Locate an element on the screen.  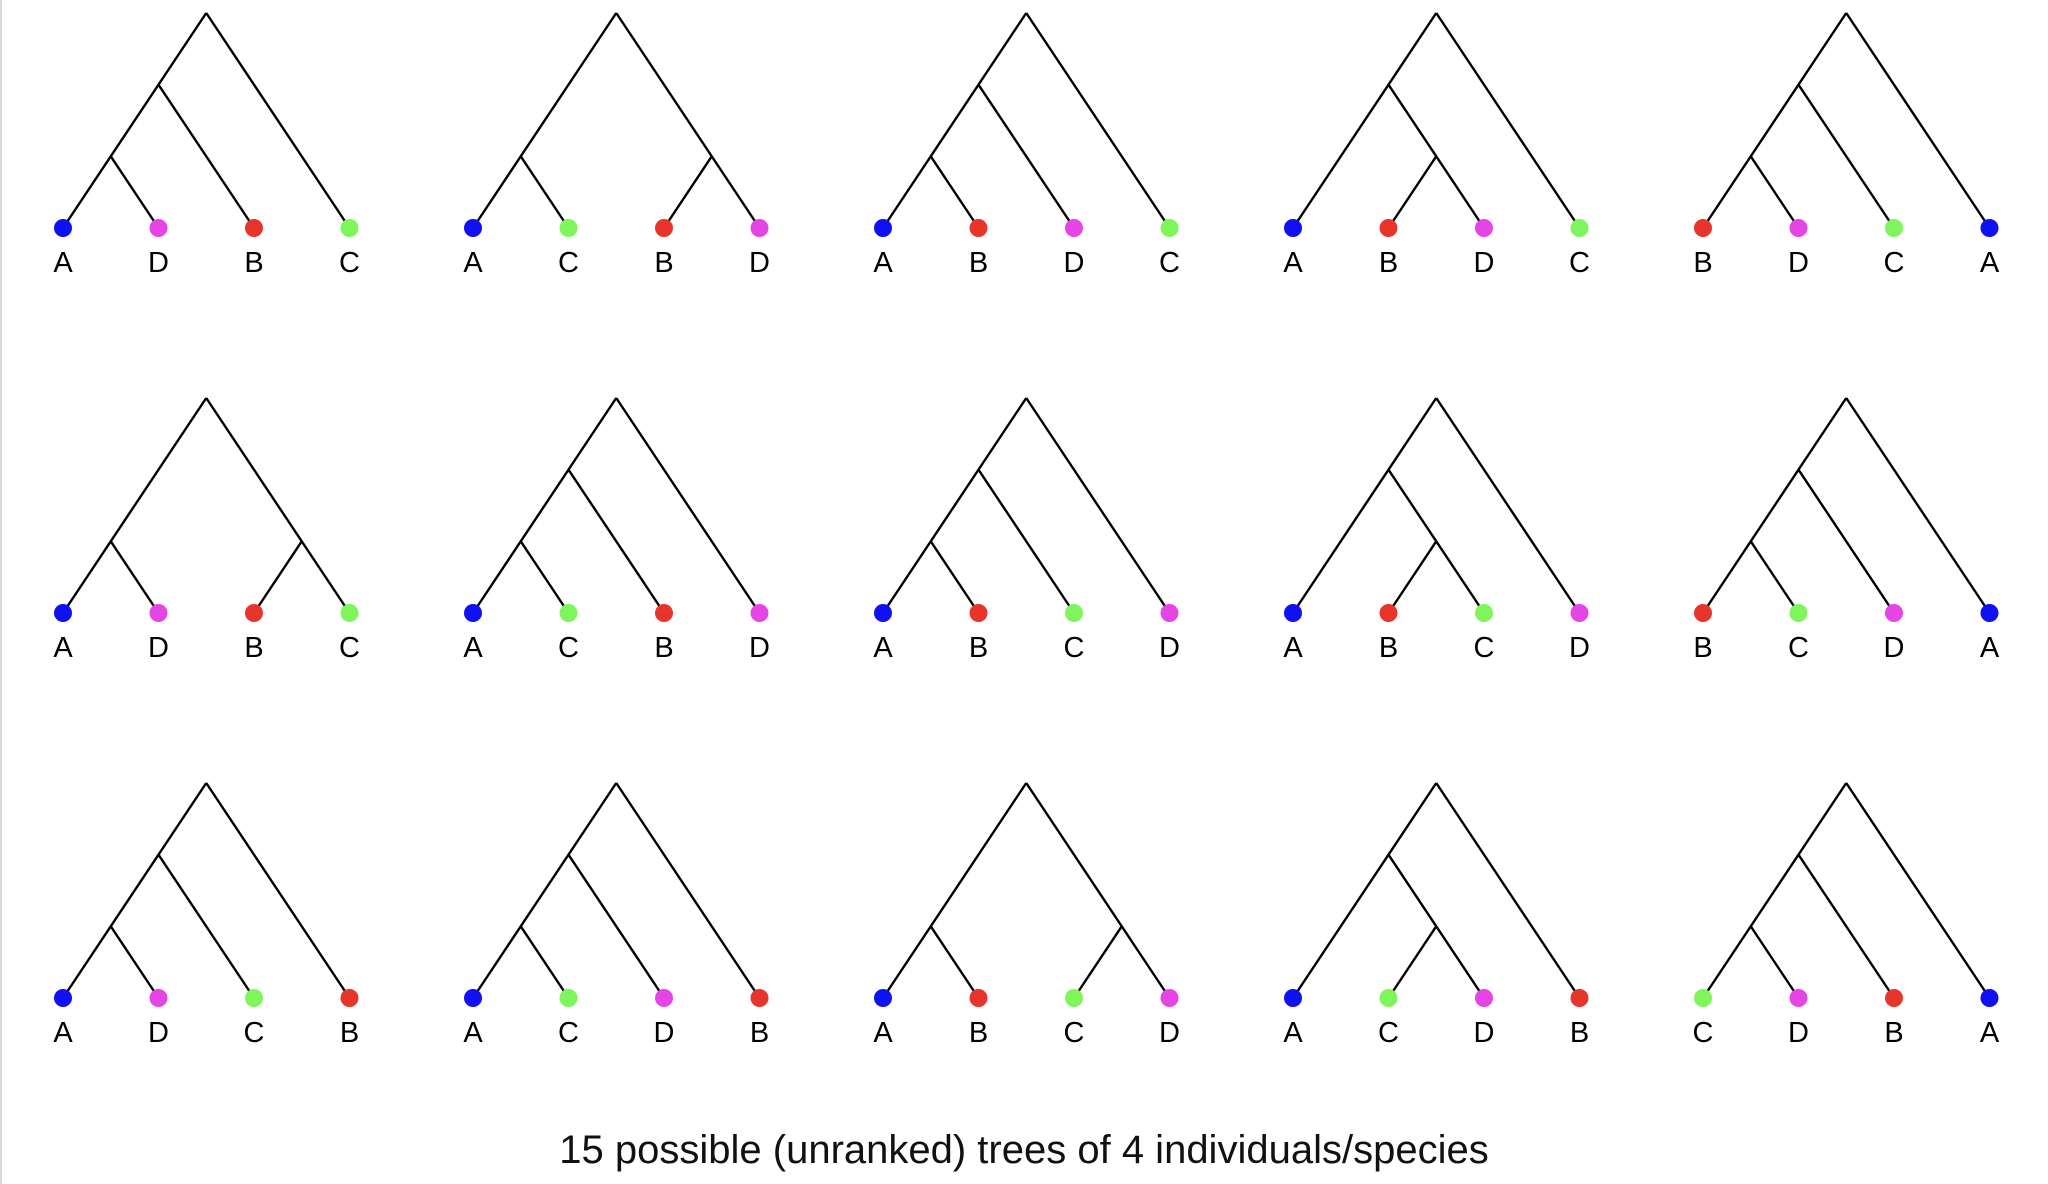
left-border is located at coordinates (1, 592).